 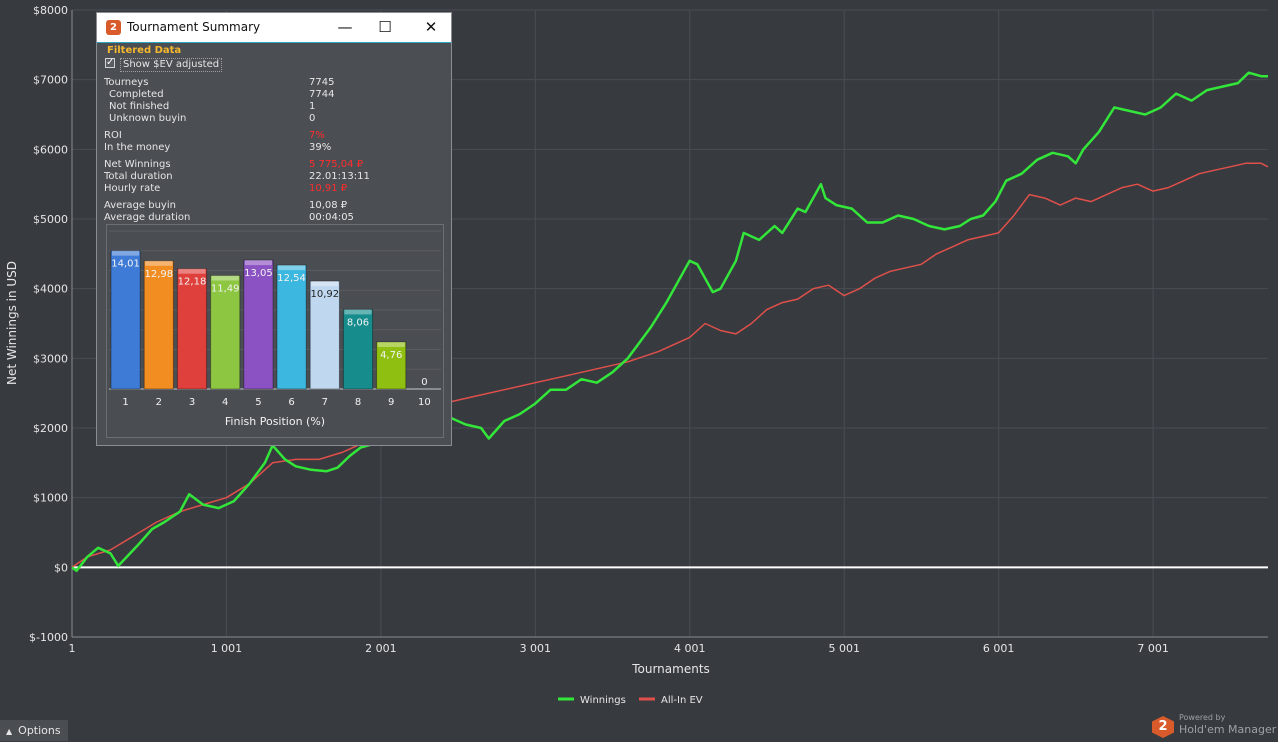 I want to click on x-tick-label: 5 001, so click(x=844, y=648).